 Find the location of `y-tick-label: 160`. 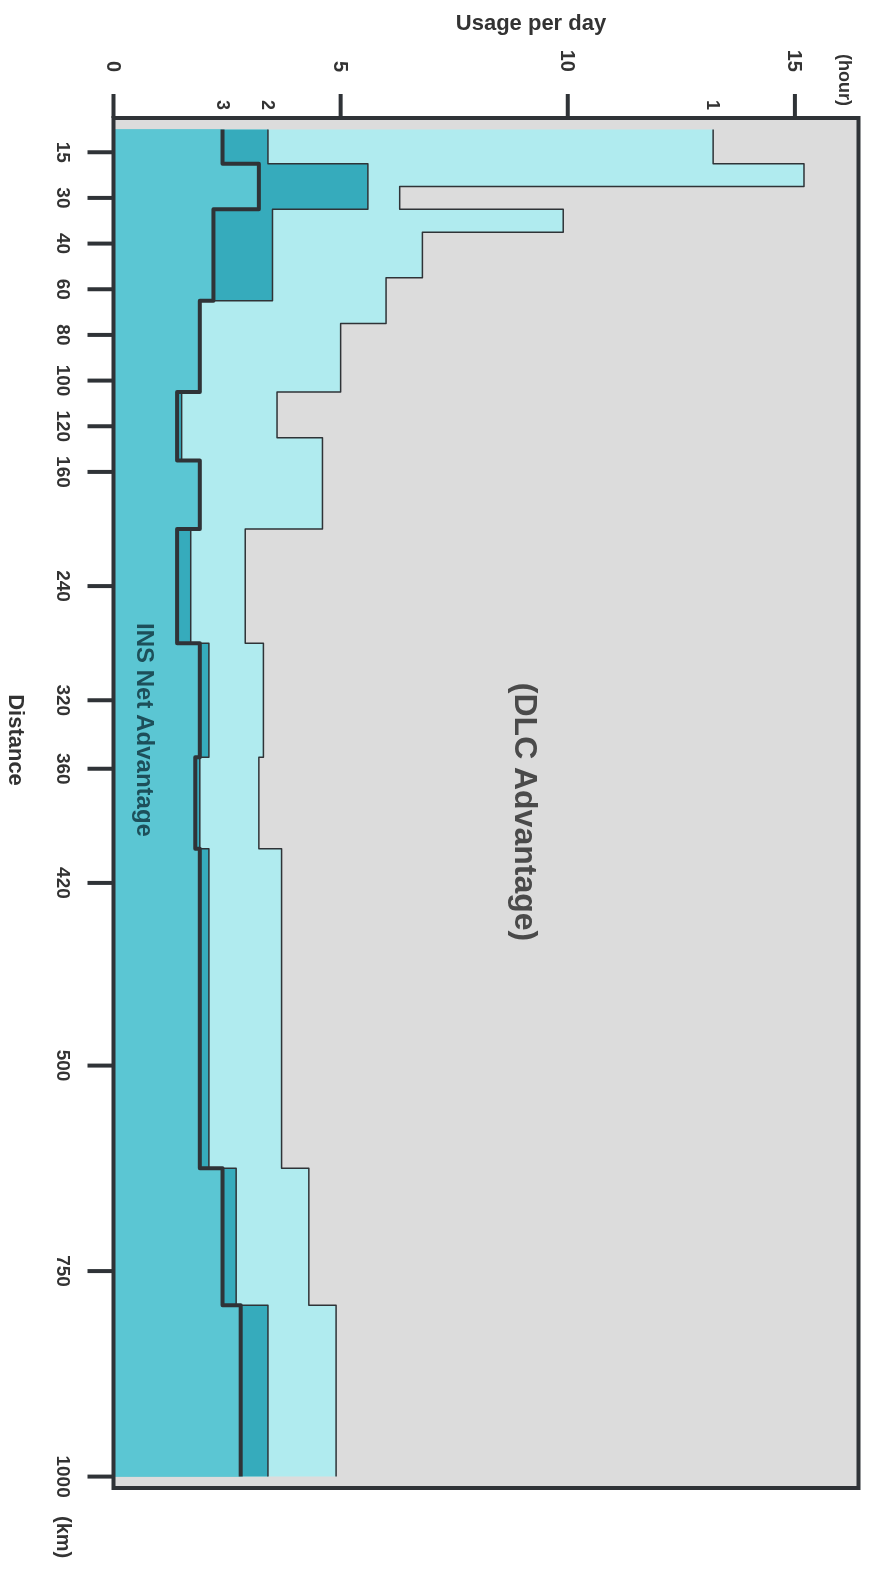

y-tick-label: 160 is located at coordinates (63, 472).